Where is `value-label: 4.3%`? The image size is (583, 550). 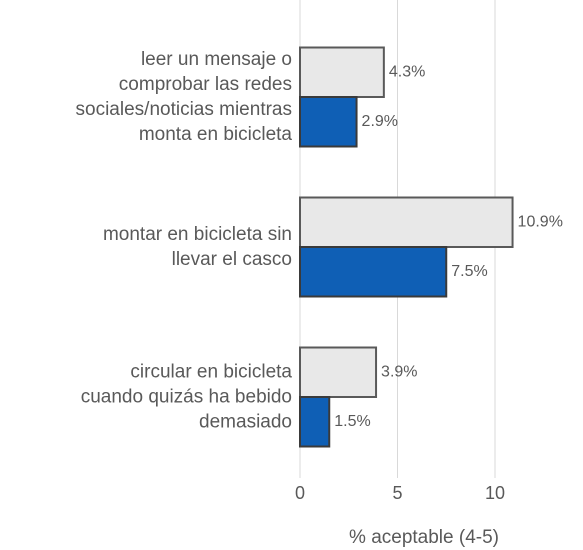
value-label: 4.3% is located at coordinates (407, 71).